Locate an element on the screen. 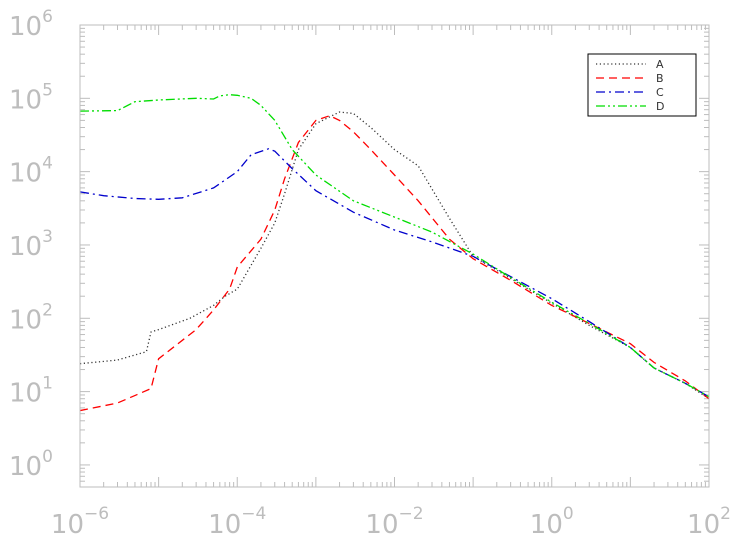 The image size is (733, 540). x-tick-label: 10⁻⁴ is located at coordinates (237, 522).